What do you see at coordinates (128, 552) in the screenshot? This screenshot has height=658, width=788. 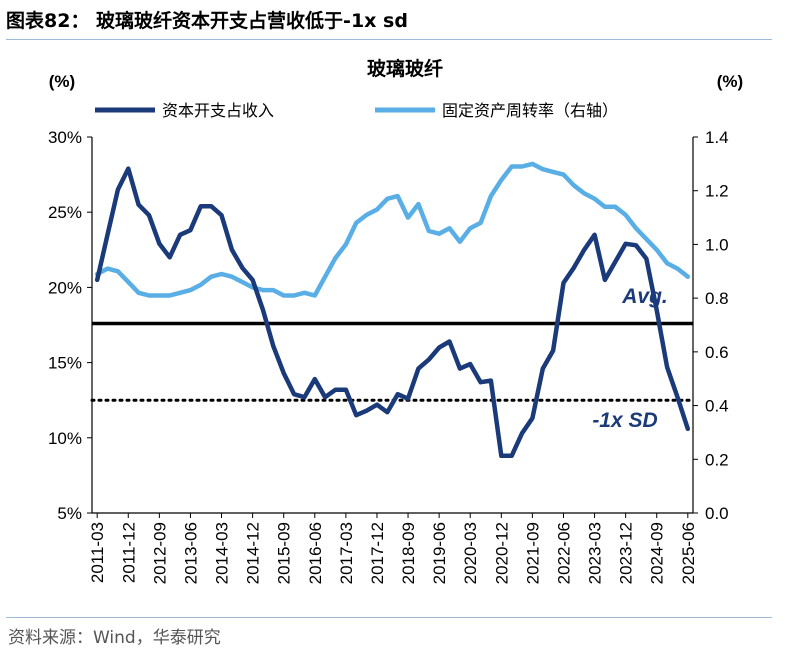 I see `x-tick-label: 2011-12` at bounding box center [128, 552].